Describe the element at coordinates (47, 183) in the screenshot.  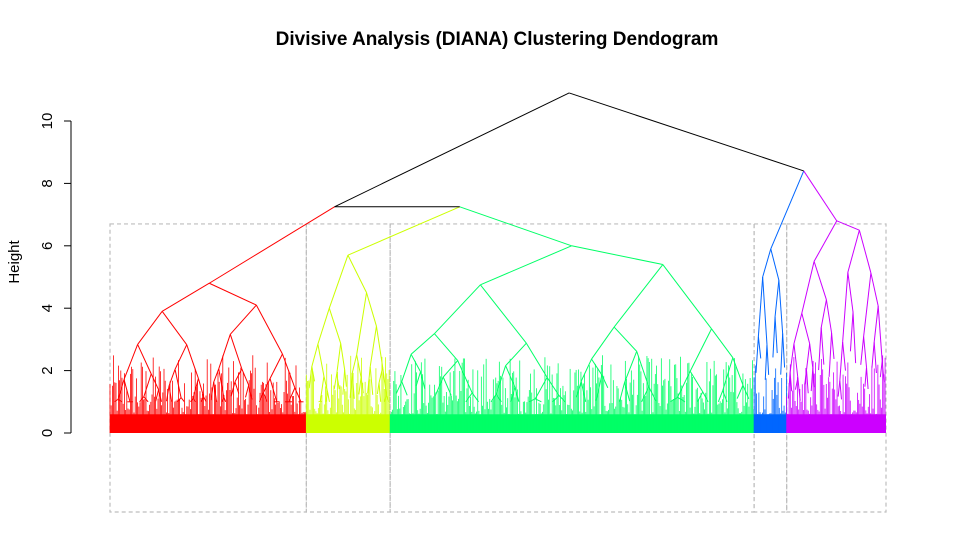
I see `y-tick-label: 8` at that location.